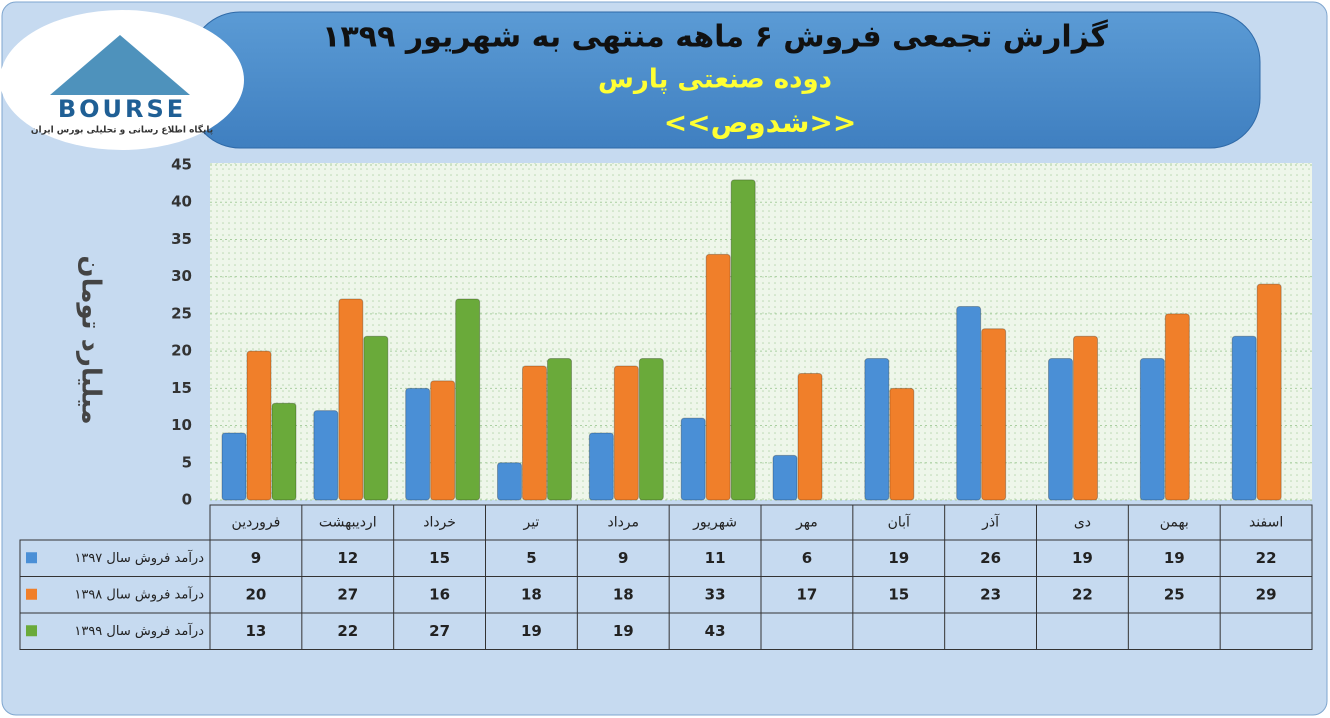 The width and height of the screenshot is (1330, 718). I want to click on legend-label: درآمد فروش سال ۱۳۹۹, so click(139, 630).